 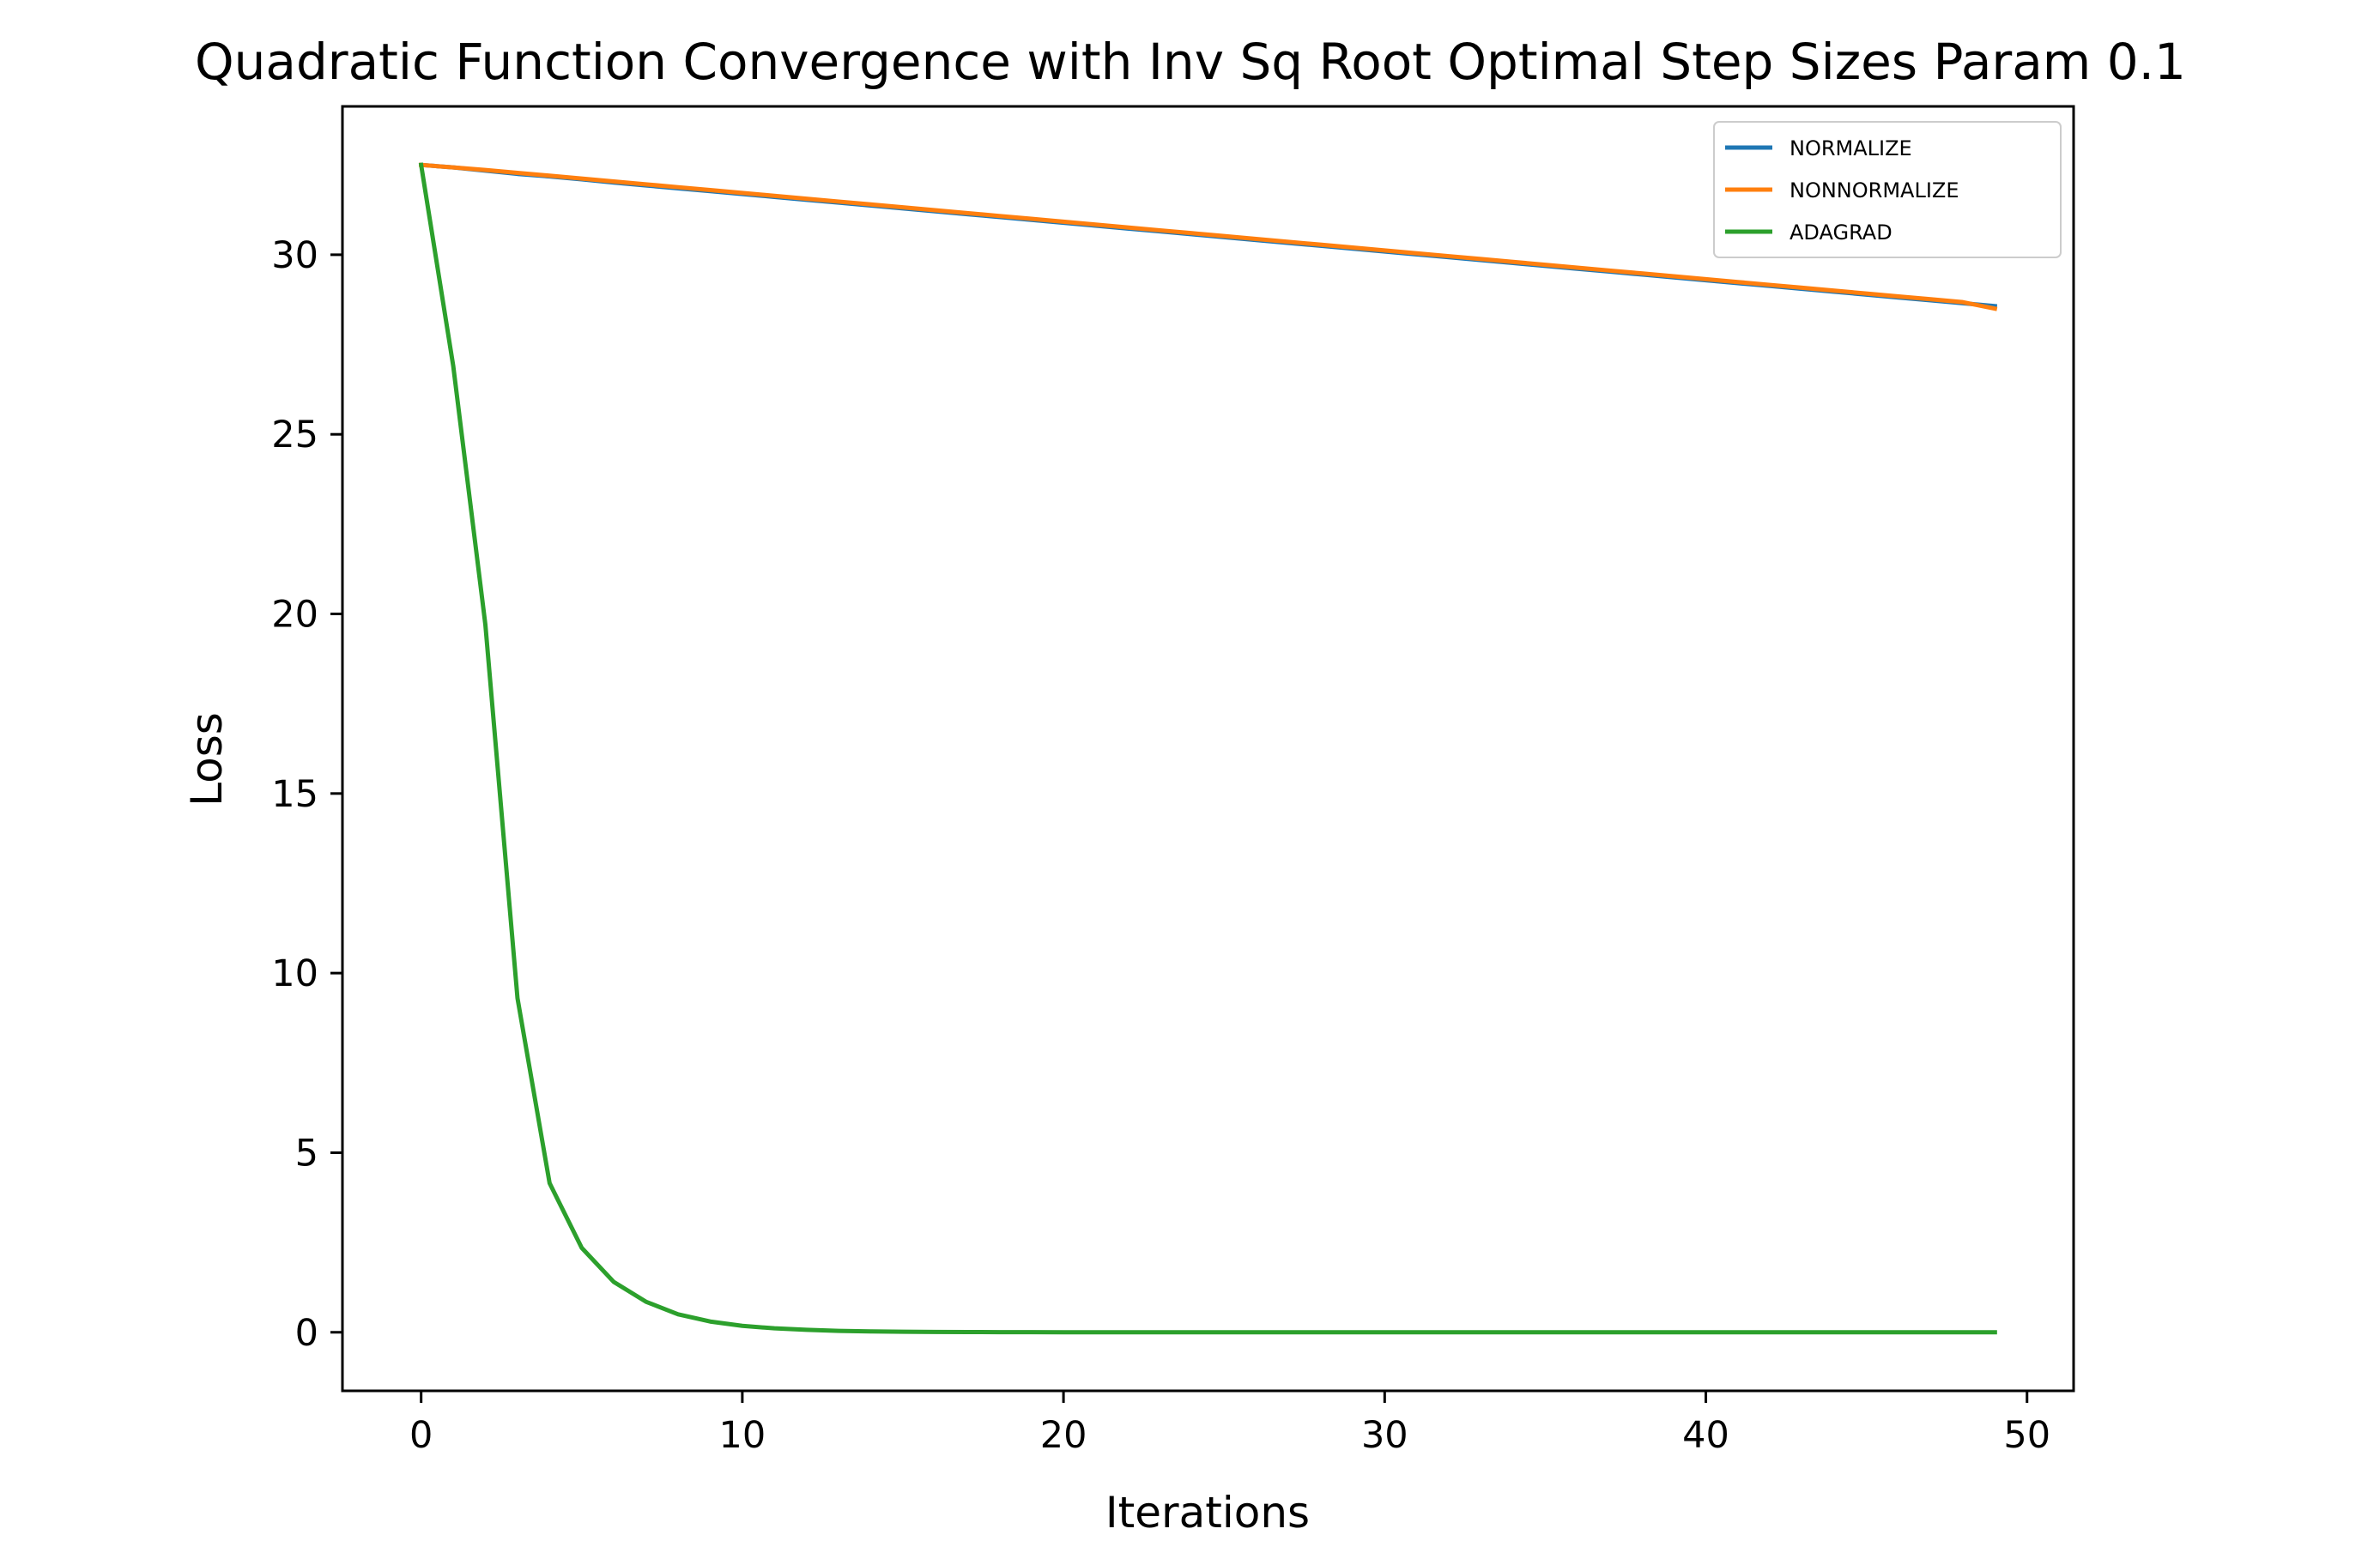 I want to click on legend-label-normalize: NORMALIZE, so click(x=1851, y=148).